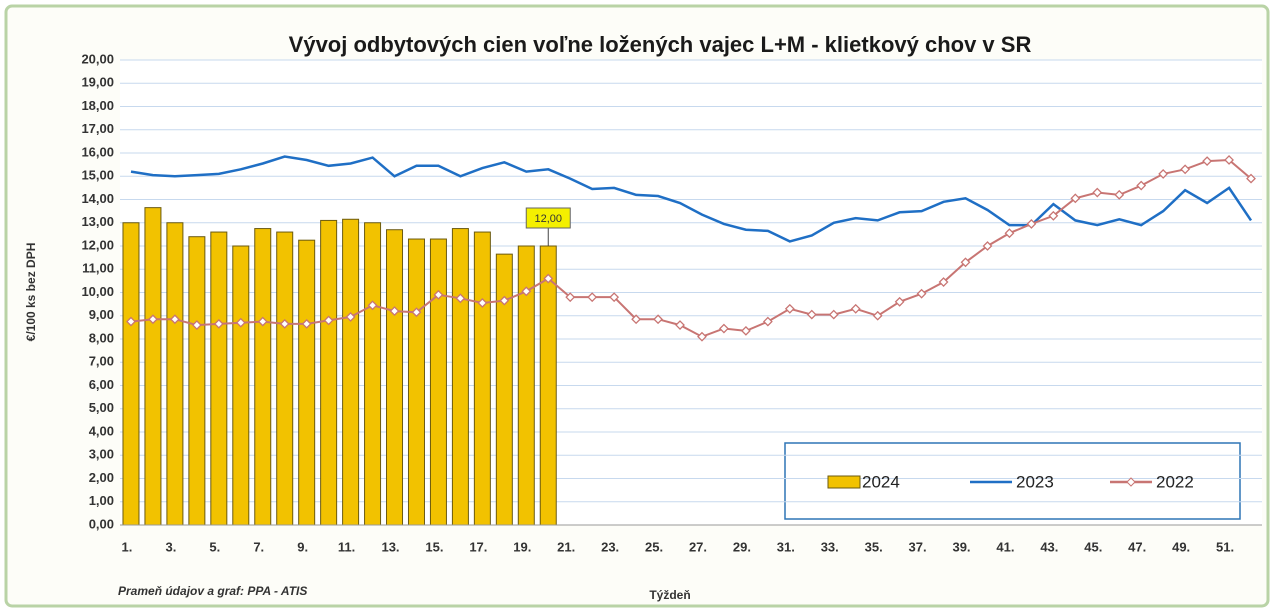 This screenshot has height=613, width=1274. I want to click on legend-label: 2024, so click(881, 481).